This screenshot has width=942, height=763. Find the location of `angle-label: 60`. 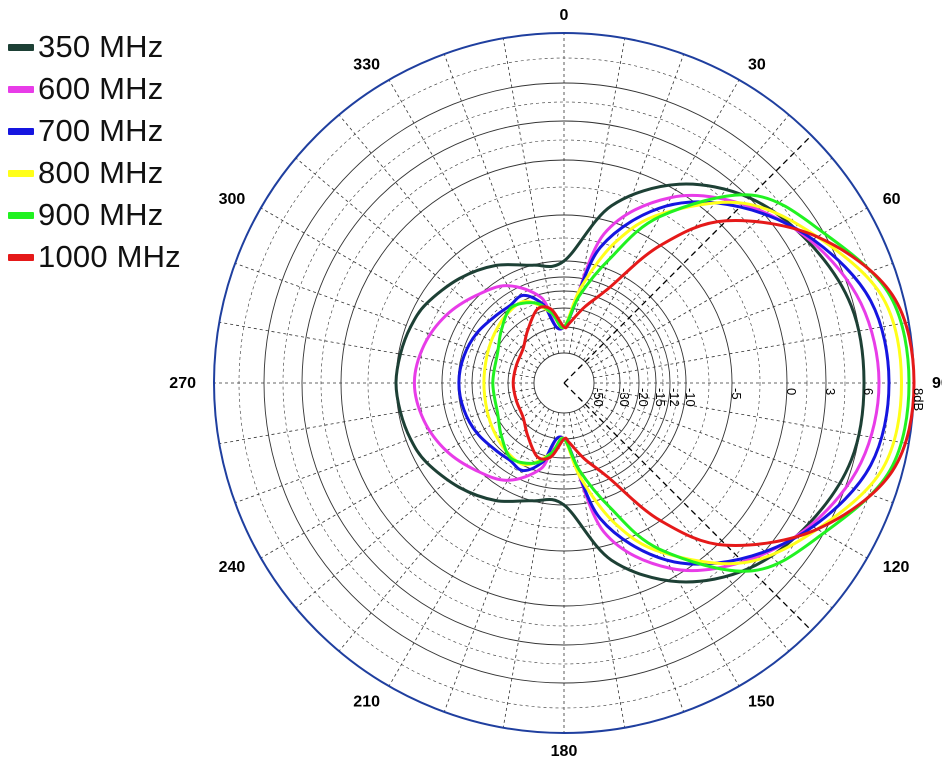

angle-label: 60 is located at coordinates (892, 199).